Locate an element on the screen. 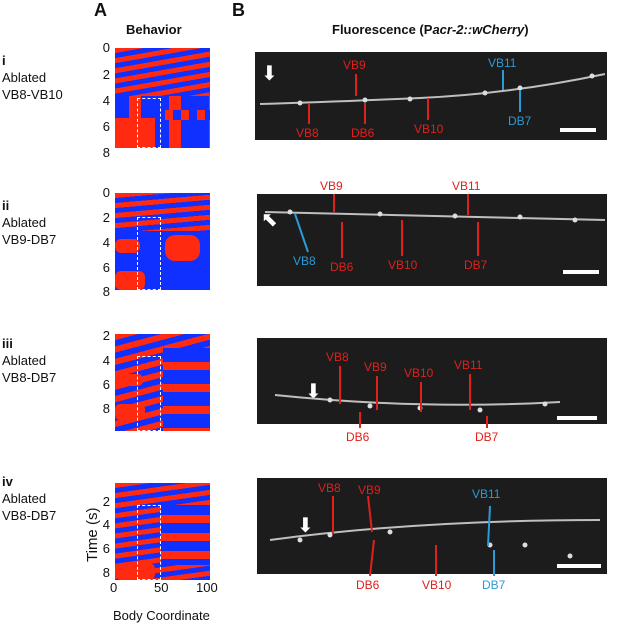 The height and width of the screenshot is (626, 617). panel-letter-a: A is located at coordinates (100, 10).